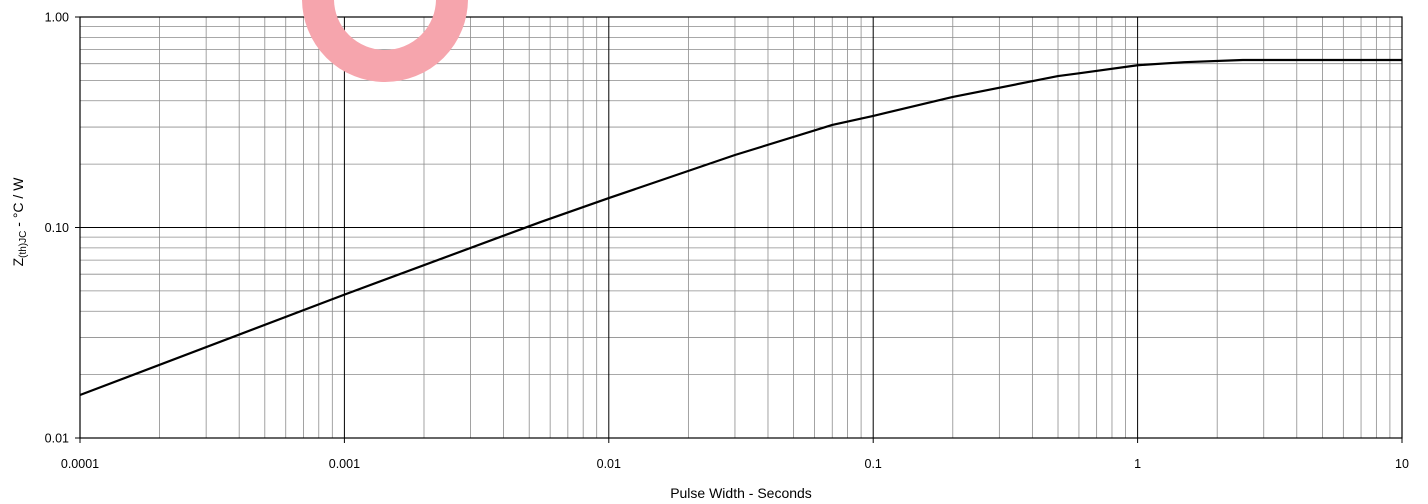  I want to click on y-axis-title: Z(th)JC - °C / W, so click(19, 222).